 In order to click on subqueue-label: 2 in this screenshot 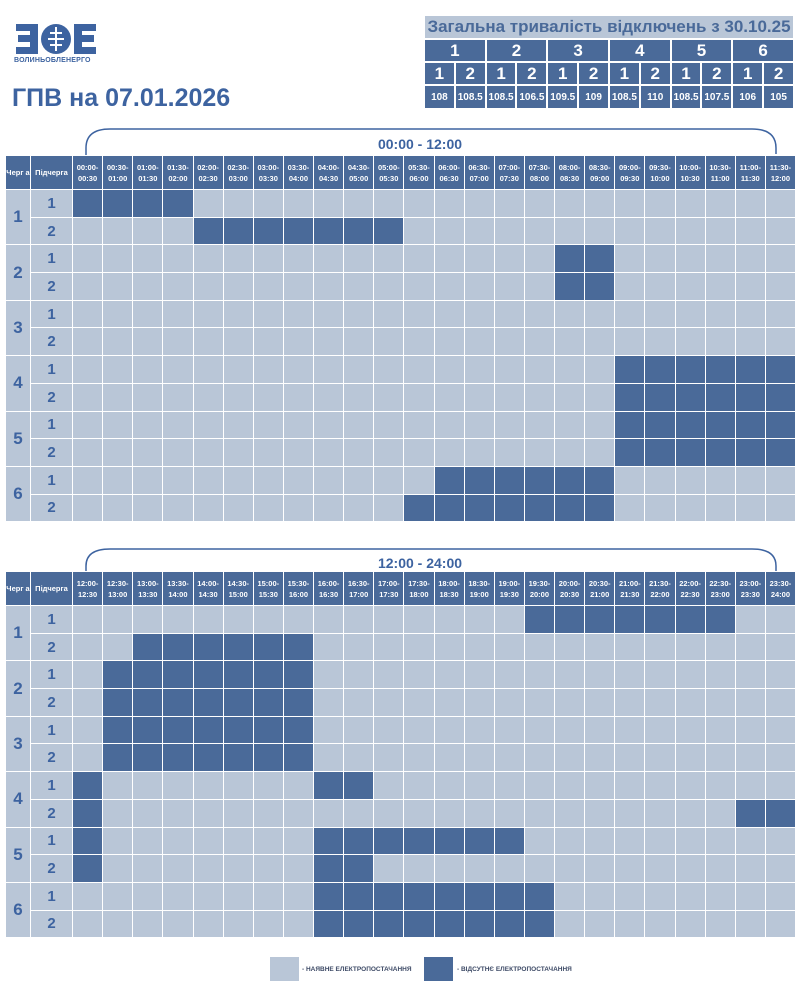, I will do `click(51, 231)`.